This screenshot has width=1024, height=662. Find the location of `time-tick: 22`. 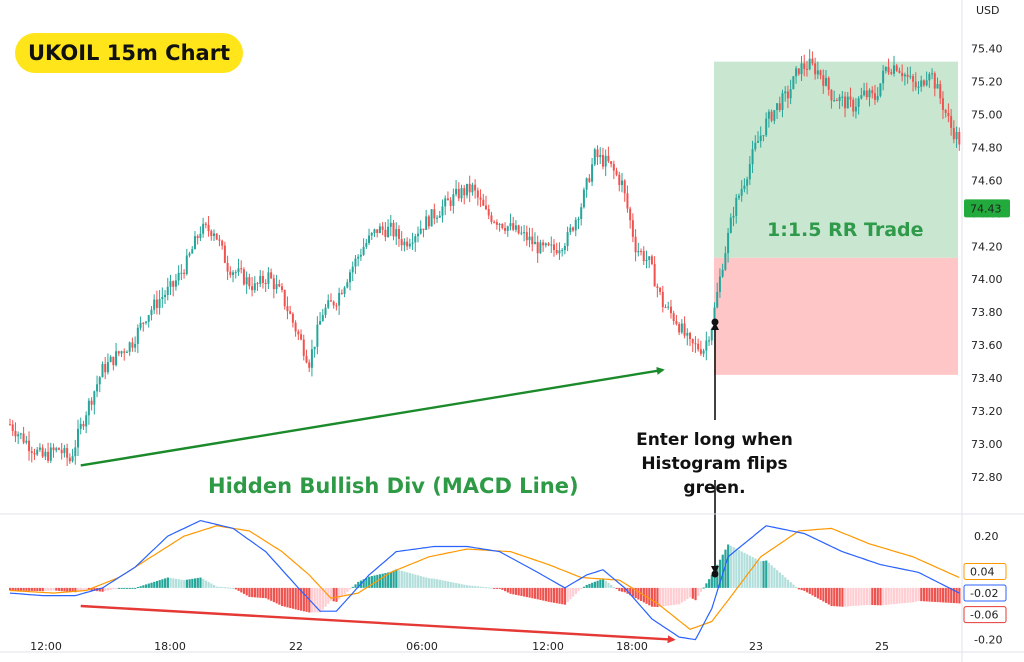

time-tick: 22 is located at coordinates (296, 646).